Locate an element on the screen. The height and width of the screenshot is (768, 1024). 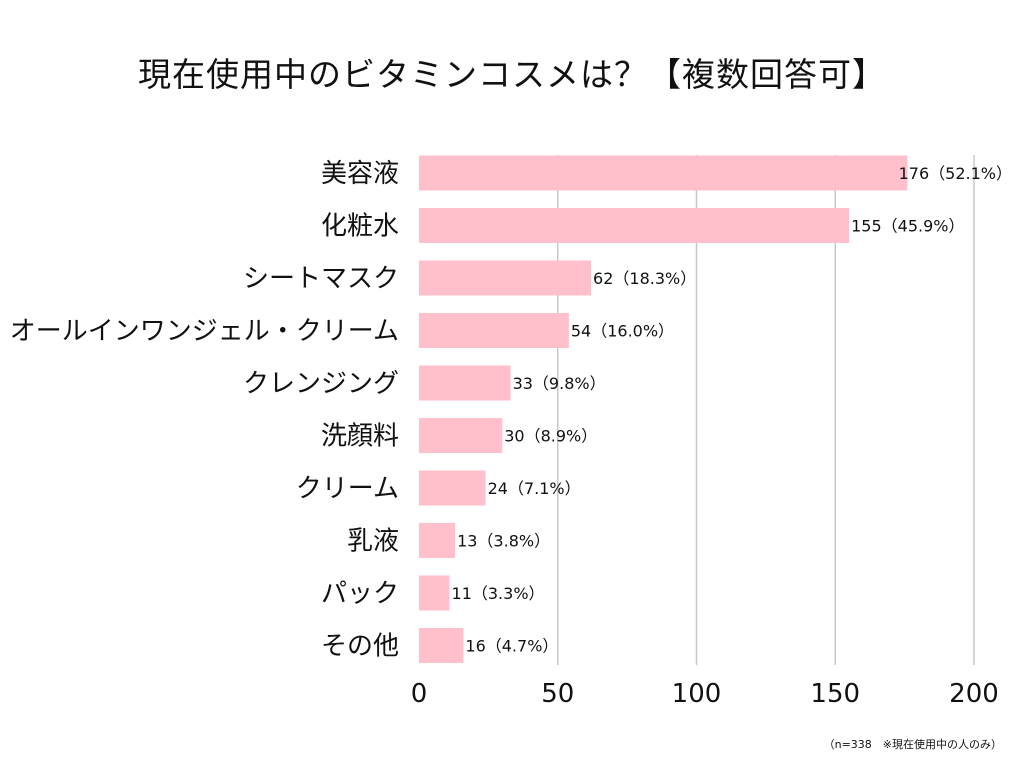
data-label: 62（18.3%） is located at coordinates (644, 278).